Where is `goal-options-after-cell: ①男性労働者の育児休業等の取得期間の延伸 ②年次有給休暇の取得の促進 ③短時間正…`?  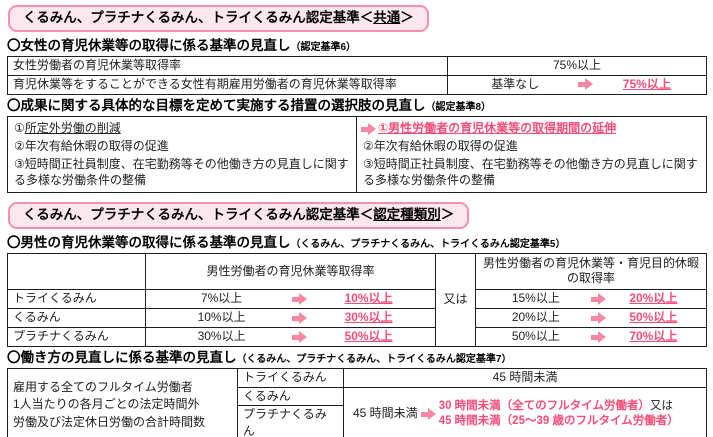
goal-options-after-cell: ①男性労働者の育児休業等の取得期間の延伸 ②年次有給休暇の取得の促進 ③短時間正… is located at coordinates (531, 154).